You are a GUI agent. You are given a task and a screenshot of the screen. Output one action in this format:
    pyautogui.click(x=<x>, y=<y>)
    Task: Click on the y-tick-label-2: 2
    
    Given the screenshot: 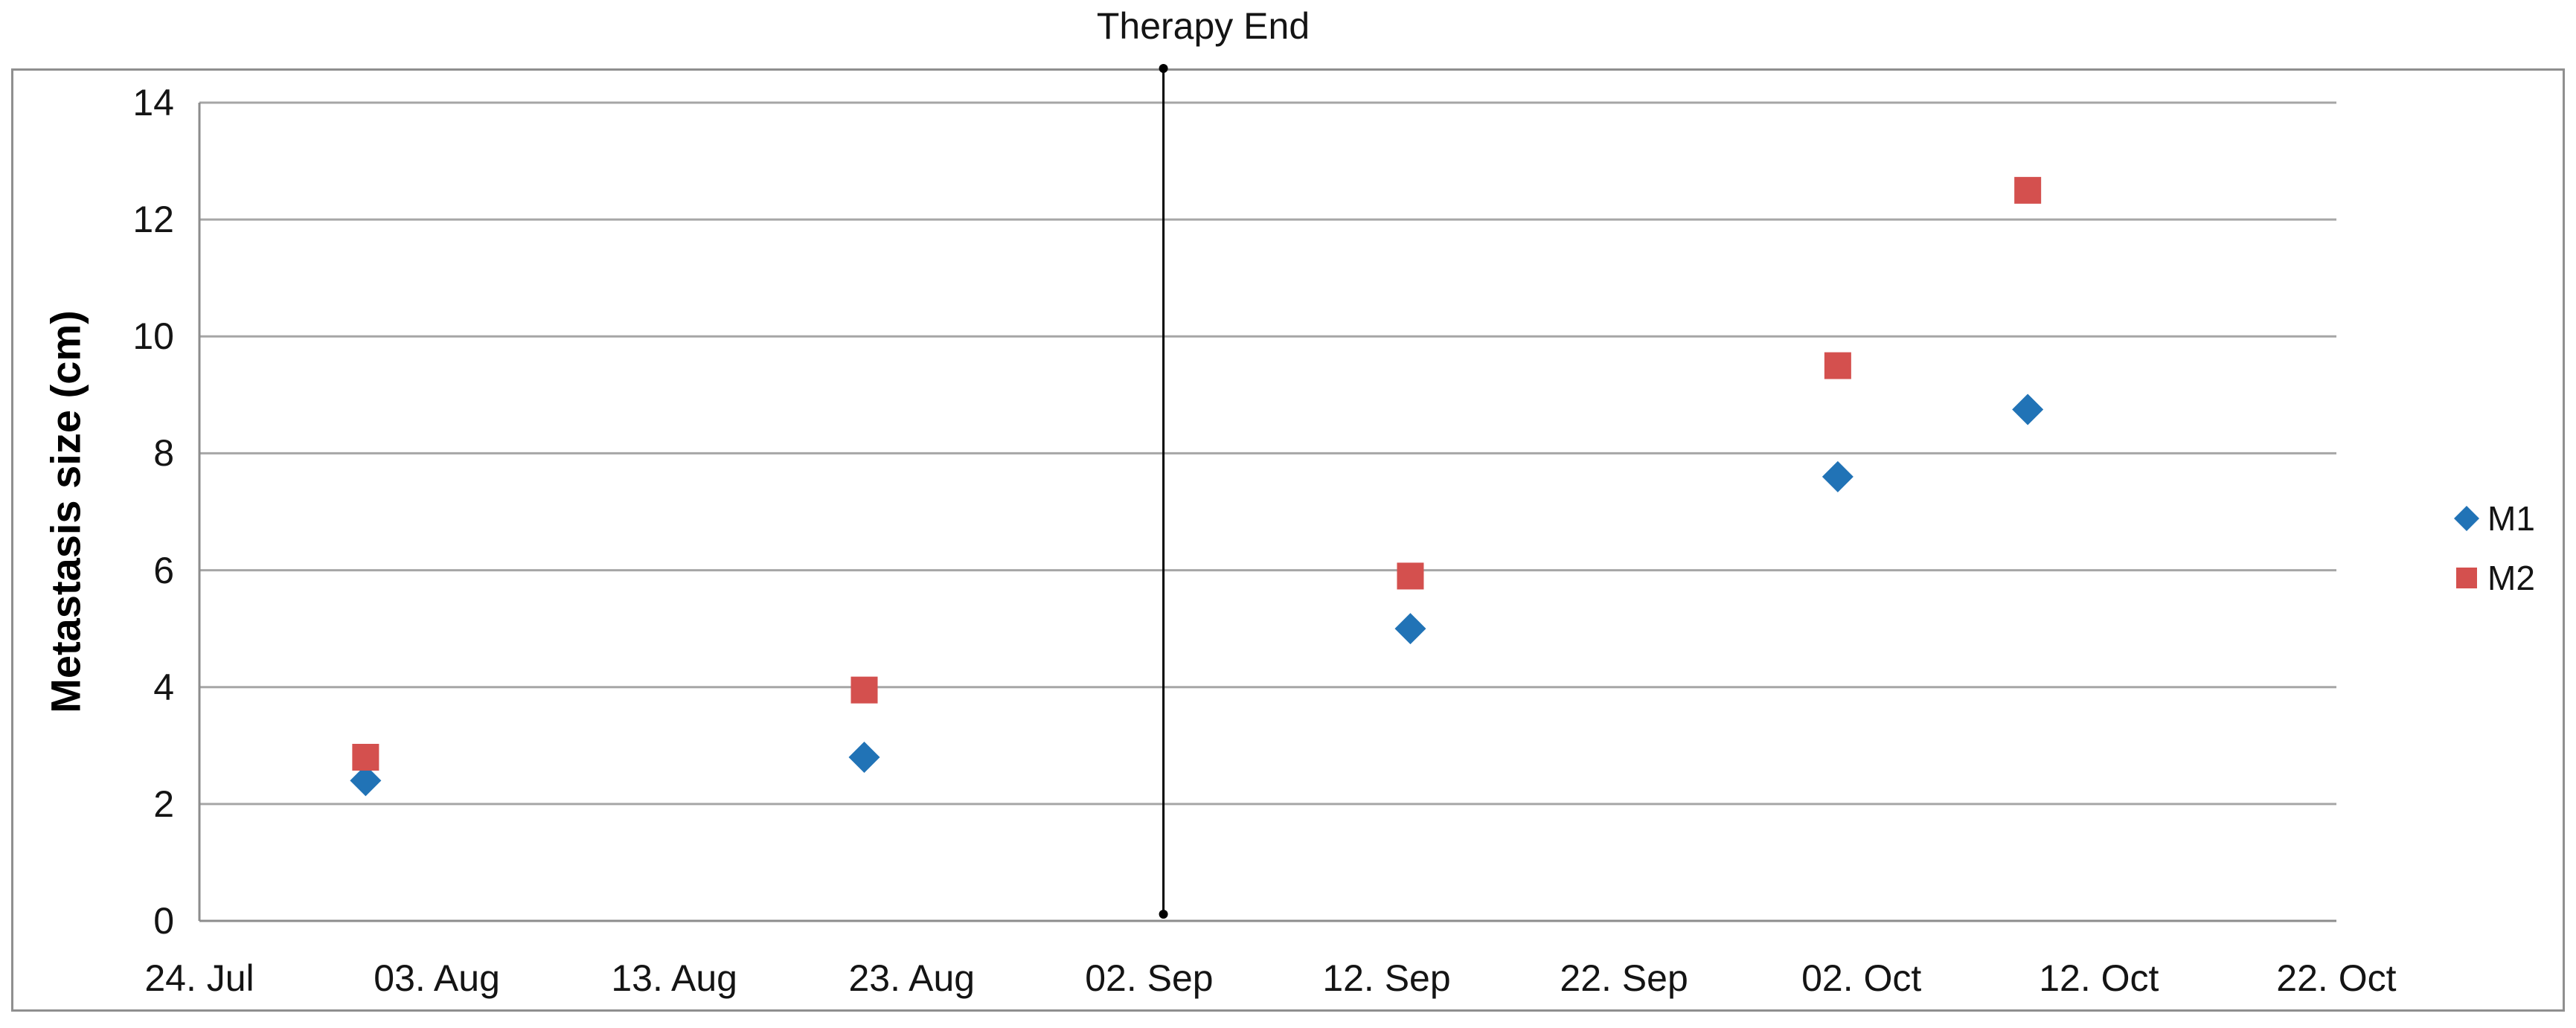 What is the action you would take?
    pyautogui.click(x=163, y=804)
    